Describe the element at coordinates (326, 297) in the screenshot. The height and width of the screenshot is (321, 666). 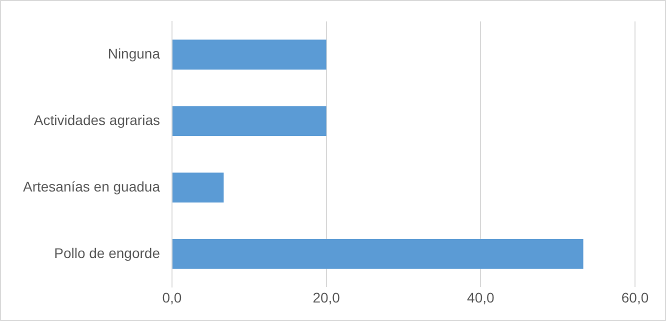
I see `x-tick-label: 20,0` at that location.